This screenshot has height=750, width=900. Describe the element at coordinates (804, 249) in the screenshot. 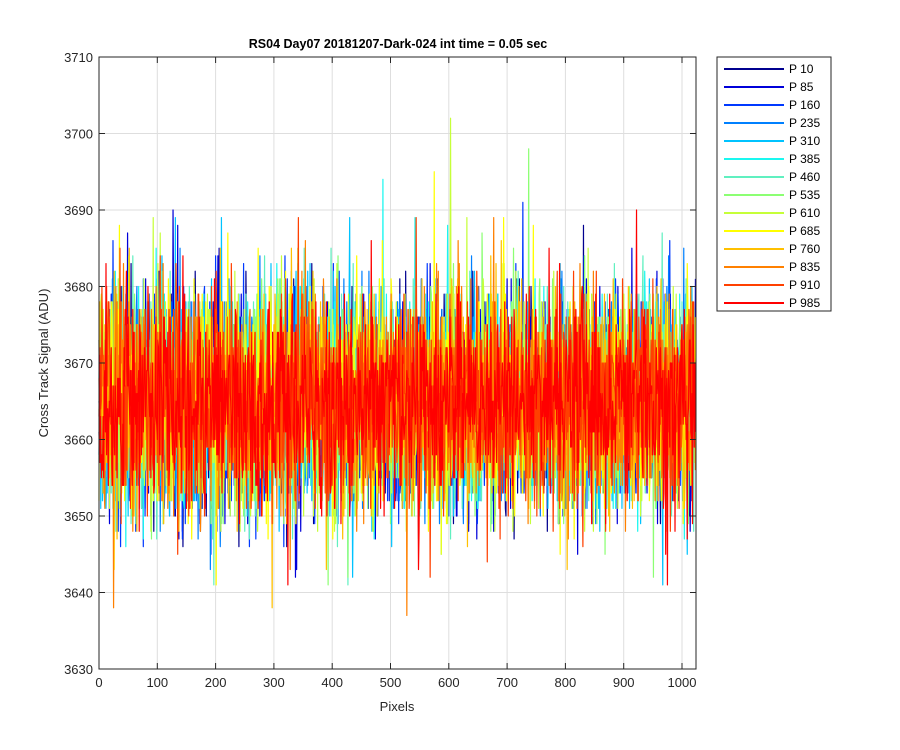

I see `legend-label: P 760` at that location.